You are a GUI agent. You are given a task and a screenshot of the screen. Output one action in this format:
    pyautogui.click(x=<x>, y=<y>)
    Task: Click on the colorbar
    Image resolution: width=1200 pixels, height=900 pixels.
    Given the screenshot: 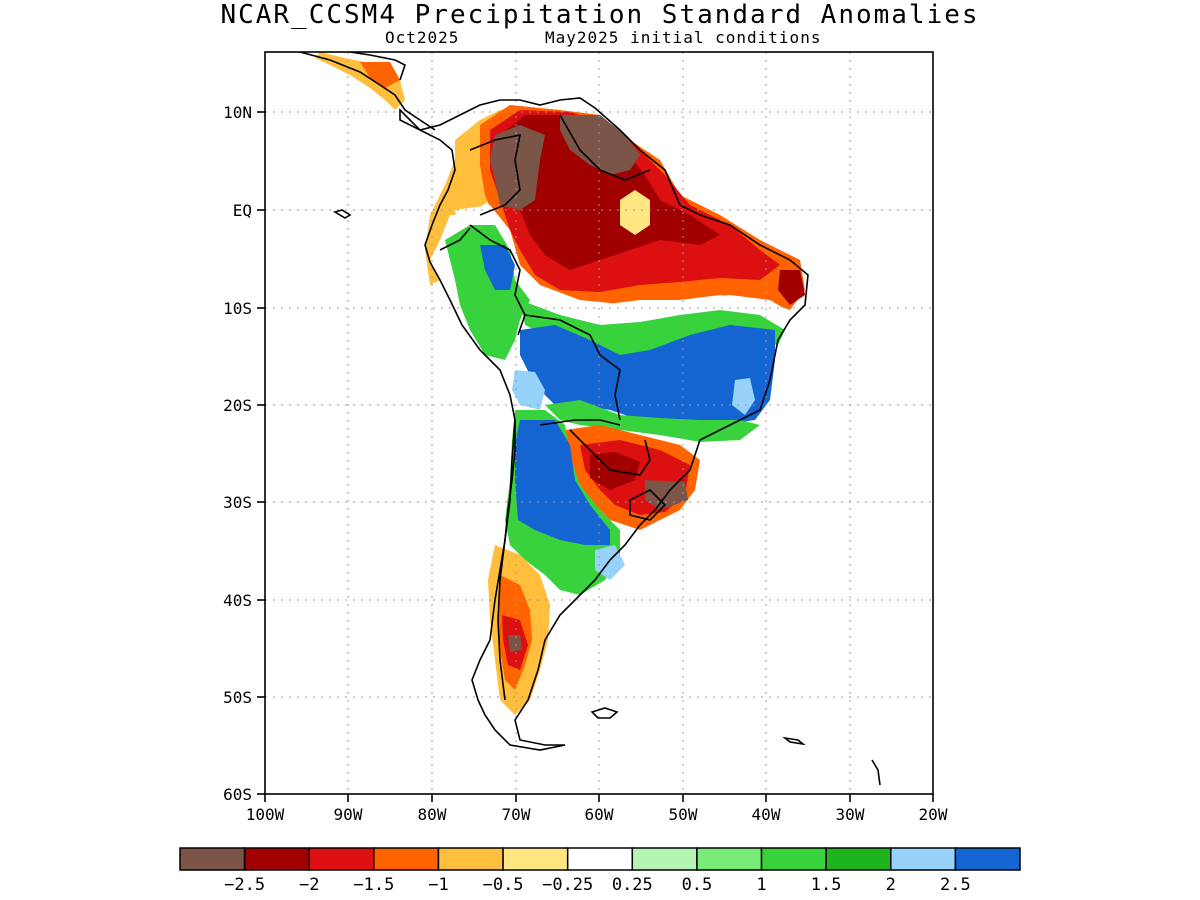 What is the action you would take?
    pyautogui.click(x=600, y=859)
    